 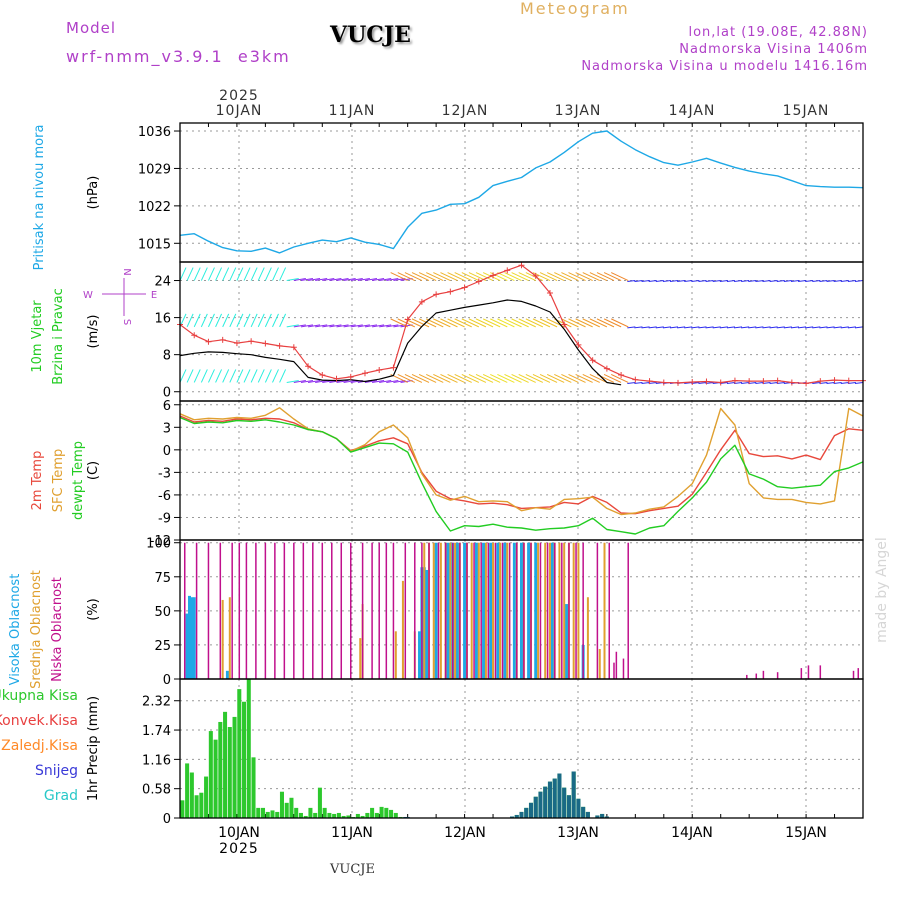 I want to click on wind-barb-2-55.5, so click(x=435, y=378).